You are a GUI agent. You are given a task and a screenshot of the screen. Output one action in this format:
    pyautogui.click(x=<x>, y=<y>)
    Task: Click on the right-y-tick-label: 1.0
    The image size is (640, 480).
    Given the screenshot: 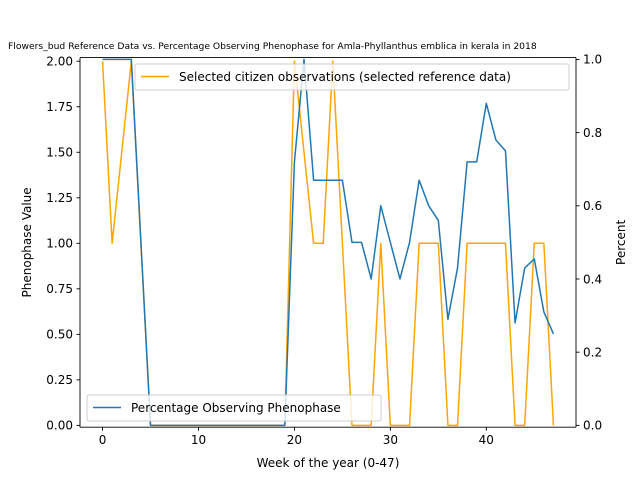 What is the action you would take?
    pyautogui.click(x=592, y=60)
    